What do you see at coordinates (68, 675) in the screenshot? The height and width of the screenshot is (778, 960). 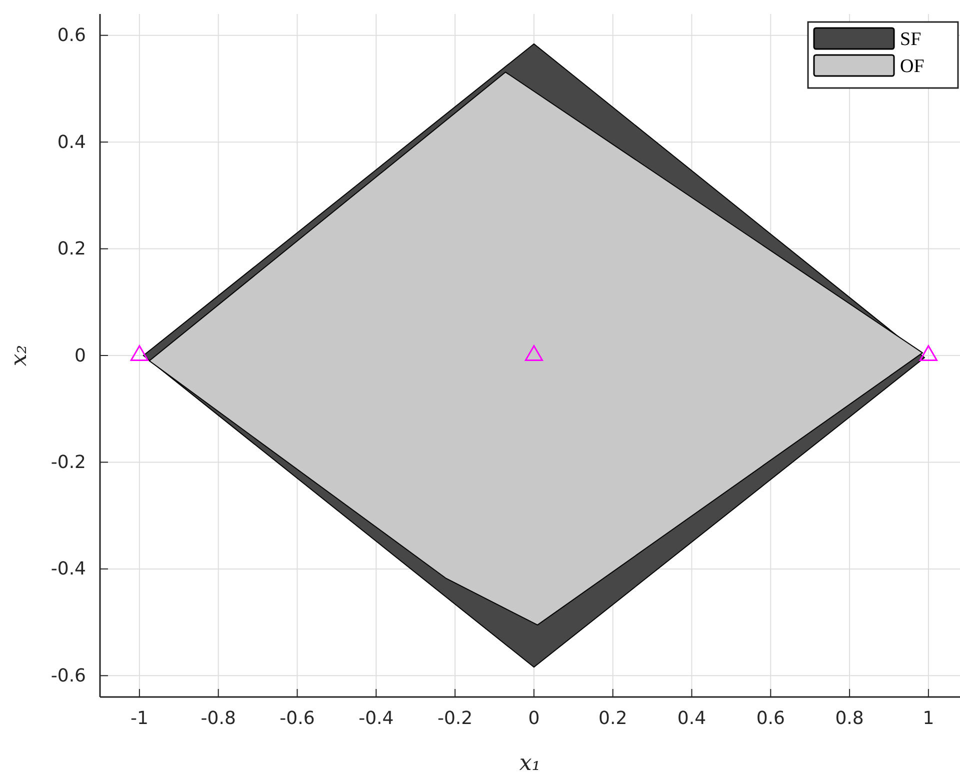 I see `y-tick-label: -0.6` at bounding box center [68, 675].